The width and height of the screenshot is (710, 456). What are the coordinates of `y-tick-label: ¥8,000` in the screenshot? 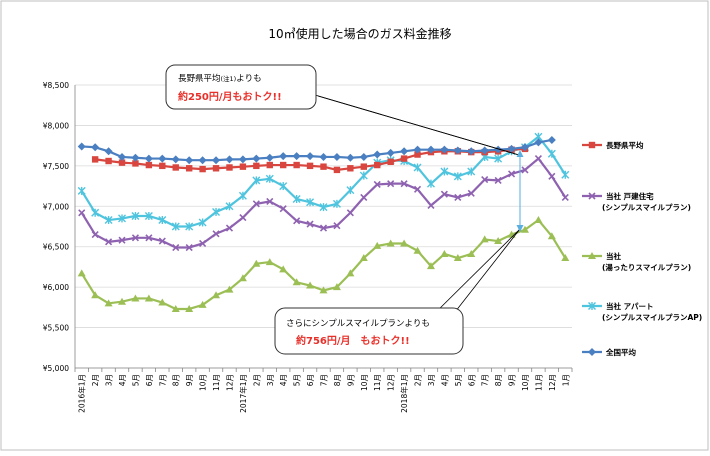 It's located at (56, 125).